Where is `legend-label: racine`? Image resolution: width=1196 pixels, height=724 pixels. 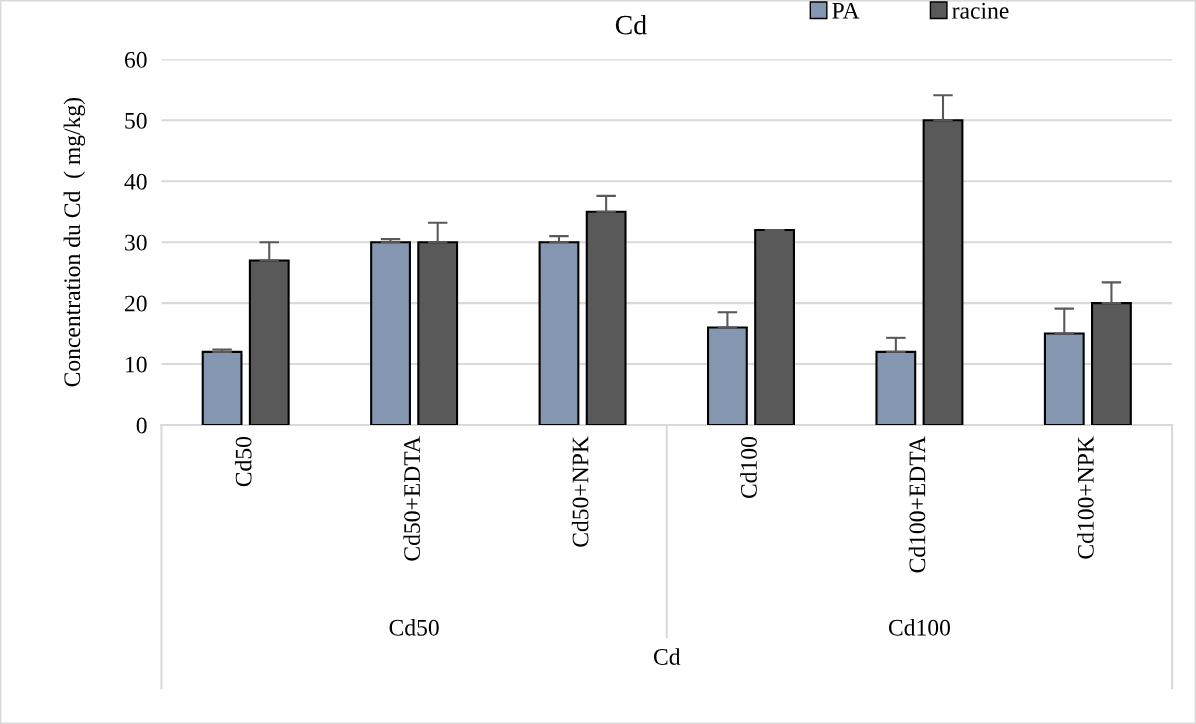 legend-label: racine is located at coordinates (980, 10).